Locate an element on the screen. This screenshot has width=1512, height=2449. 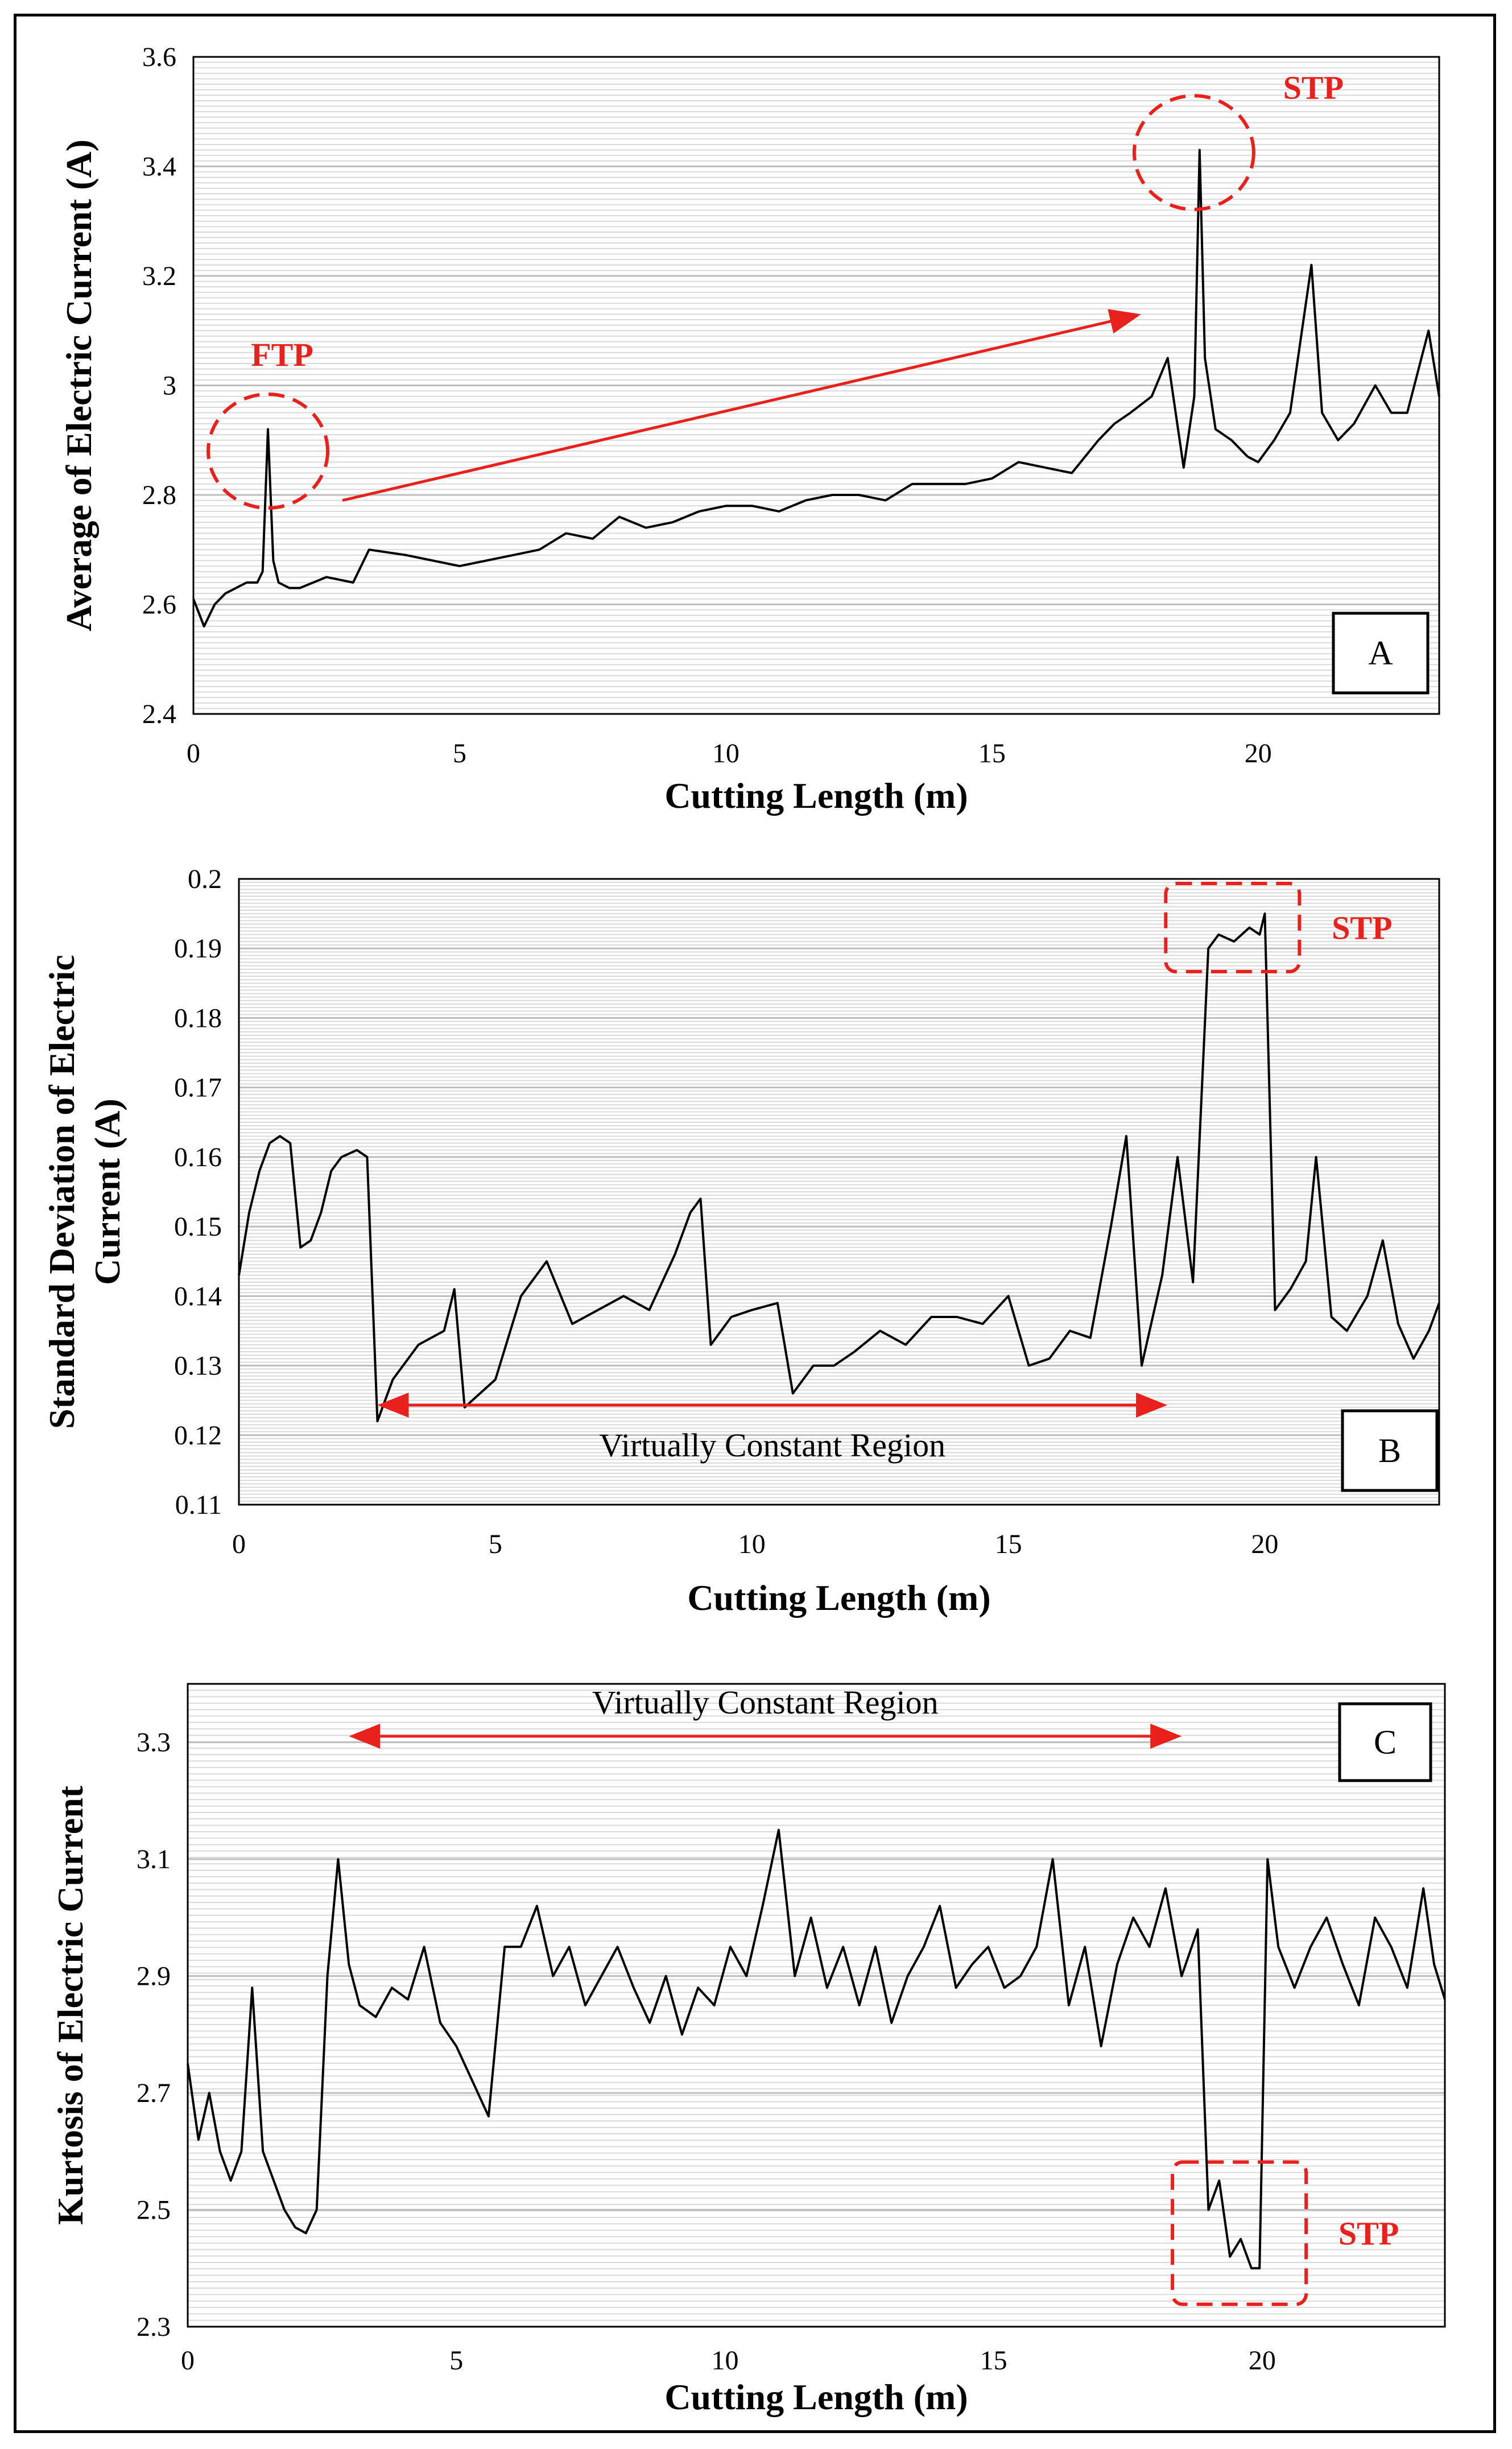
panel-label: B is located at coordinates (1389, 1450).